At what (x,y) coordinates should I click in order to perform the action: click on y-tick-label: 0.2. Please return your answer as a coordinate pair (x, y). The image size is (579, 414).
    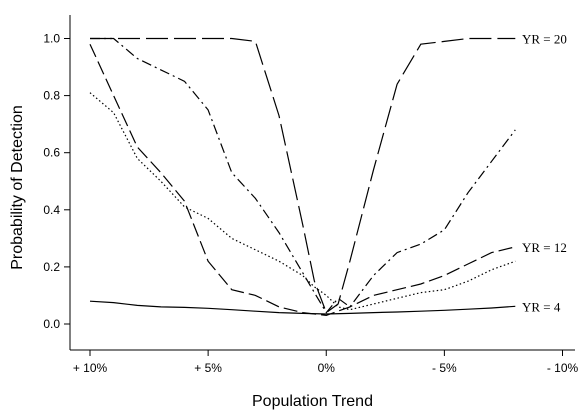
    Looking at the image, I should click on (51, 267).